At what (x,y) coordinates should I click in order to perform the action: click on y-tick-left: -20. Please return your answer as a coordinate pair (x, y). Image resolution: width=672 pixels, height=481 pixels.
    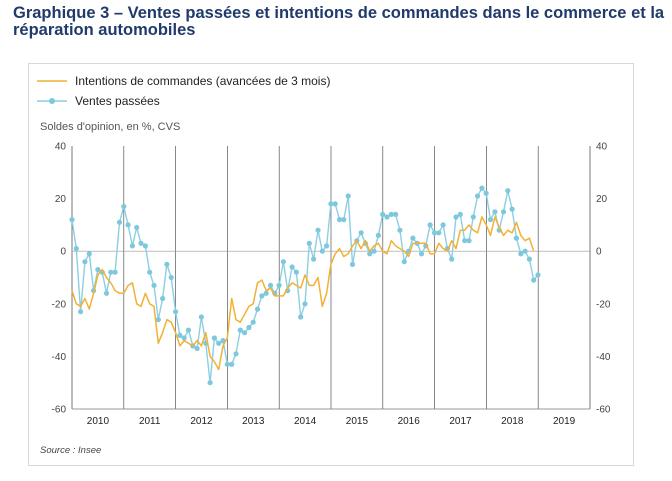
    Looking at the image, I should click on (59, 304).